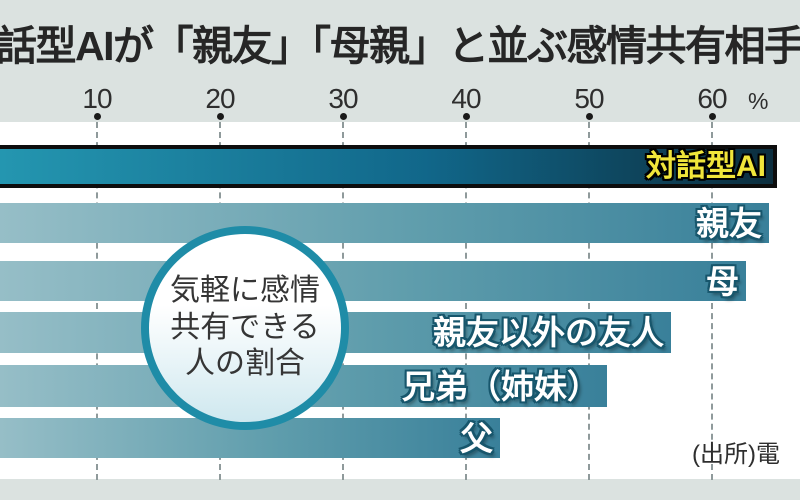 Image resolution: width=800 pixels, height=500 pixels. I want to click on source-note: (出所)電, so click(736, 454).